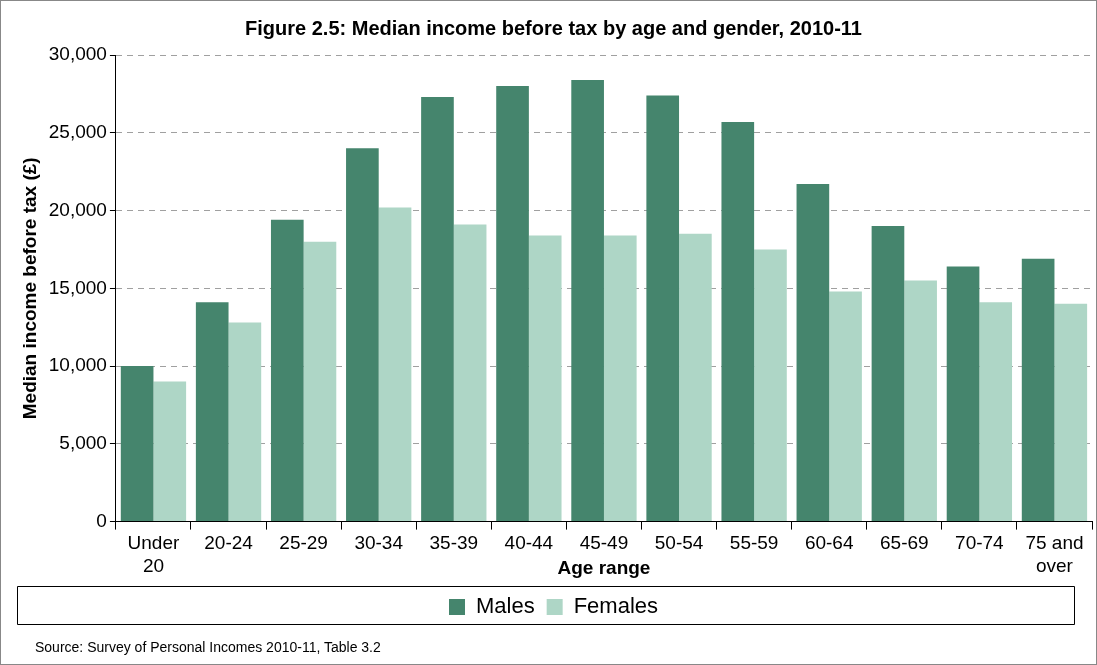 The width and height of the screenshot is (1097, 665). I want to click on x-tick-label: 40-44, so click(529, 543).